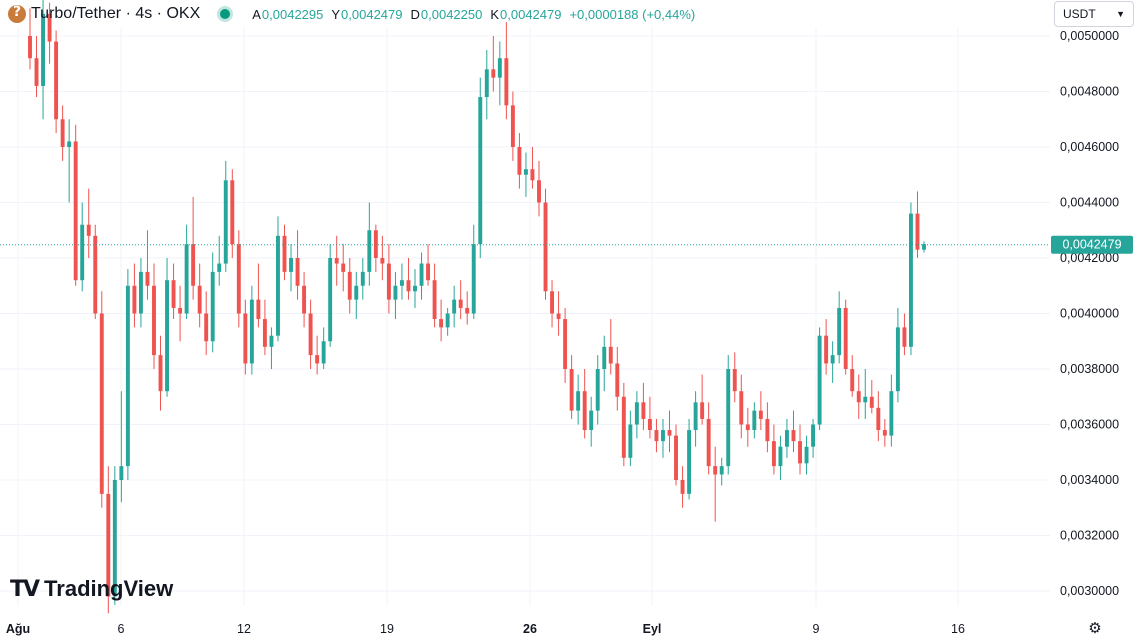 The width and height of the screenshot is (1140, 640). What do you see at coordinates (1095, 628) in the screenshot?
I see `gear-icon: ⚙` at bounding box center [1095, 628].